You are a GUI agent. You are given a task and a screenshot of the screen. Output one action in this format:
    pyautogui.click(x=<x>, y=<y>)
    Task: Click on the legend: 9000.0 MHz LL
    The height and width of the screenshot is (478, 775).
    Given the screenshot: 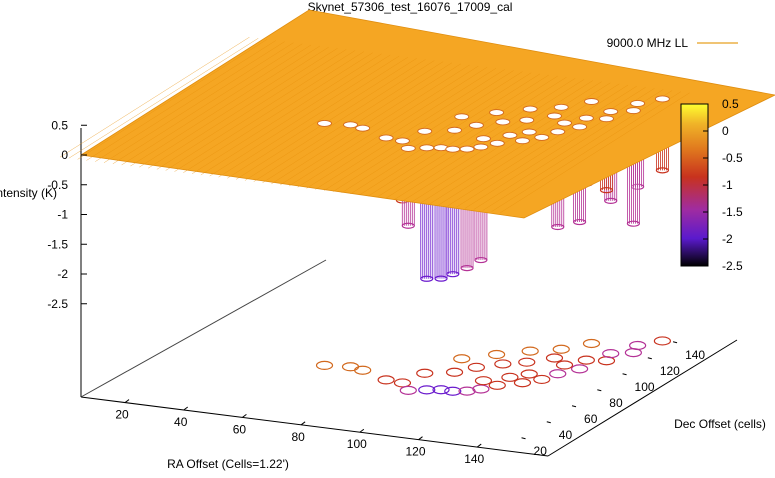 What is the action you would take?
    pyautogui.click(x=672, y=43)
    